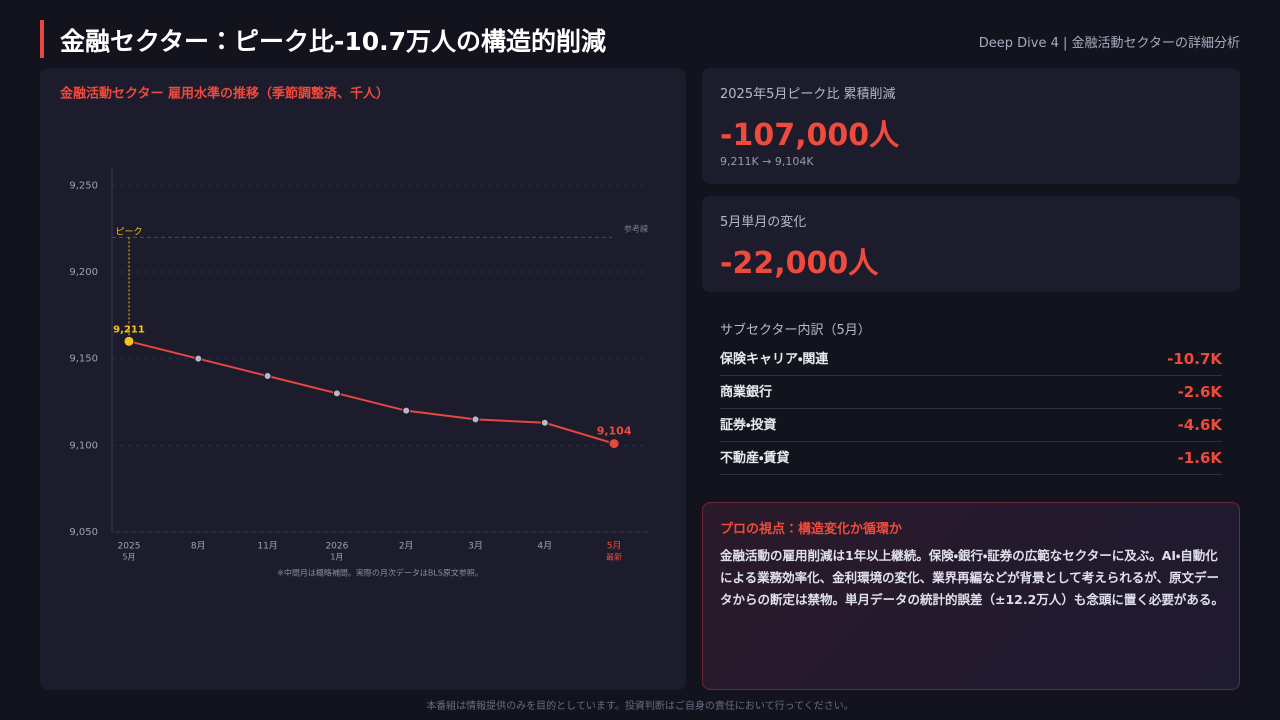 This screenshot has width=1280, height=720. Describe the element at coordinates (544, 546) in the screenshot. I see `x-tick-label: 4月` at that location.